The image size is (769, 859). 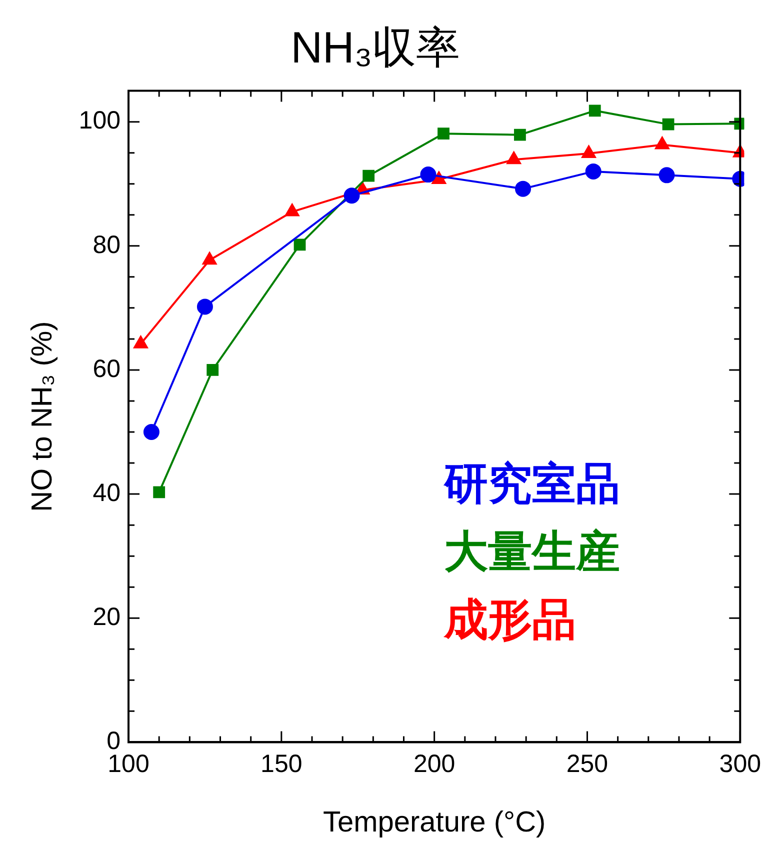 I want to click on text: 成形品, so click(x=509, y=619).